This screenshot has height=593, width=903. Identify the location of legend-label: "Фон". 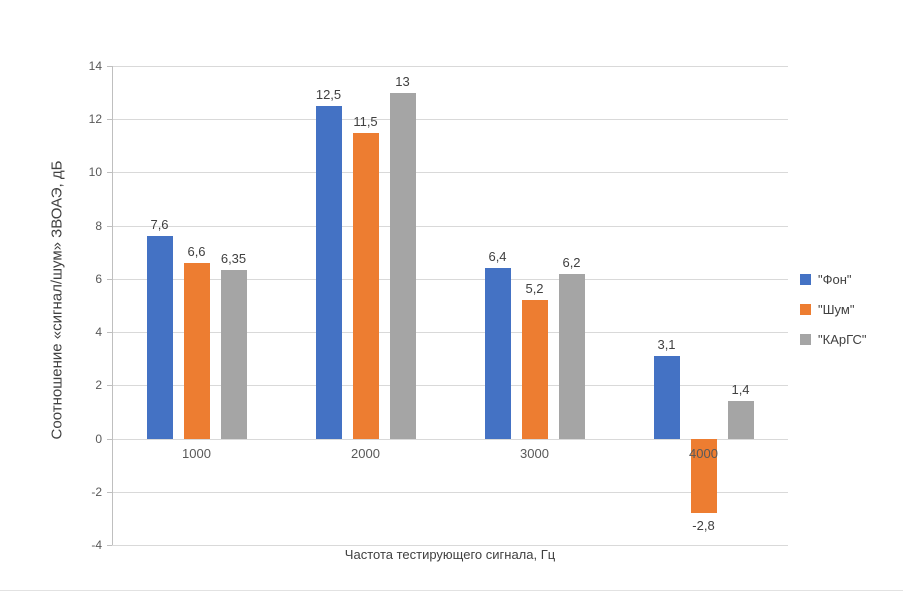
(835, 279).